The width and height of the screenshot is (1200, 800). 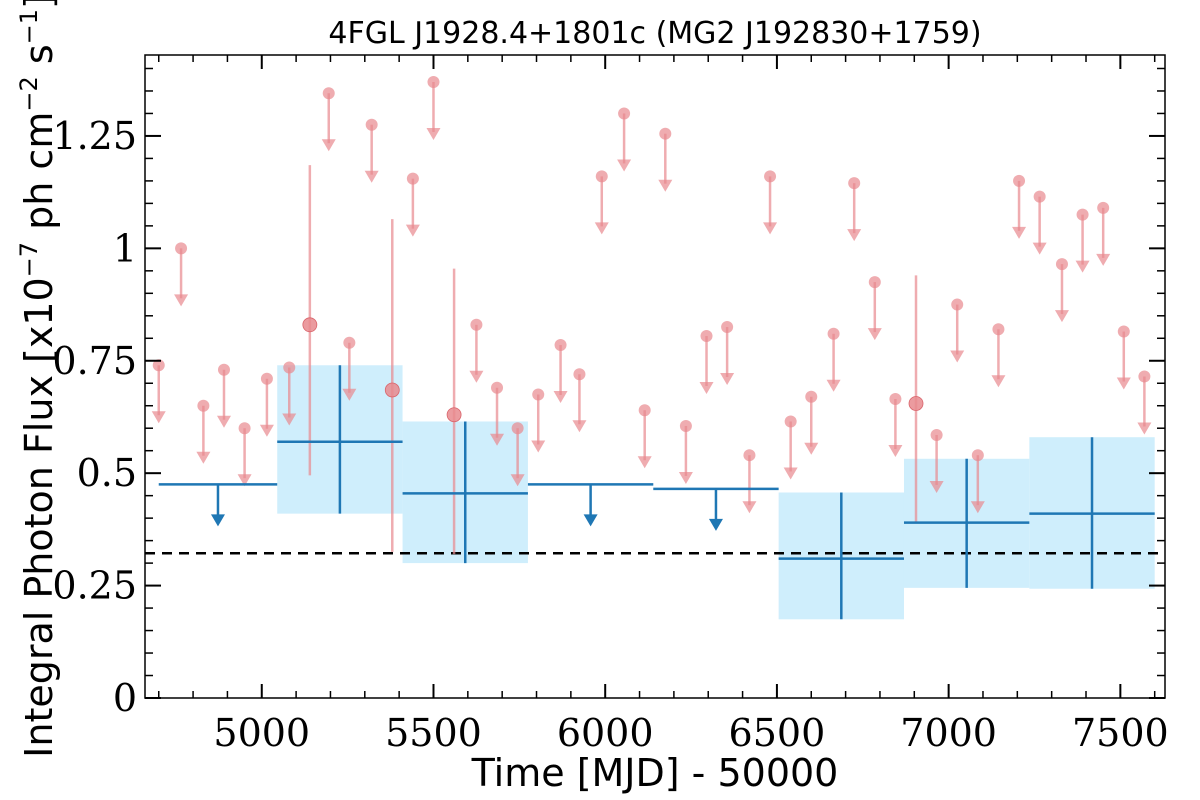 I want to click on x-tick-label: 7500, so click(x=1120, y=733).